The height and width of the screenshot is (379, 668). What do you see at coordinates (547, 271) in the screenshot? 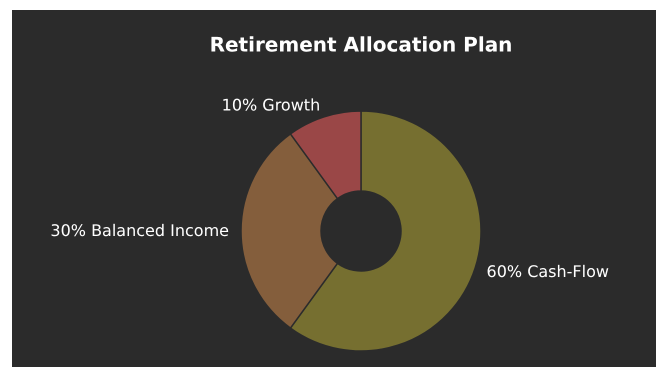
I see `slice-label: 60% Cash-Flow` at bounding box center [547, 271].